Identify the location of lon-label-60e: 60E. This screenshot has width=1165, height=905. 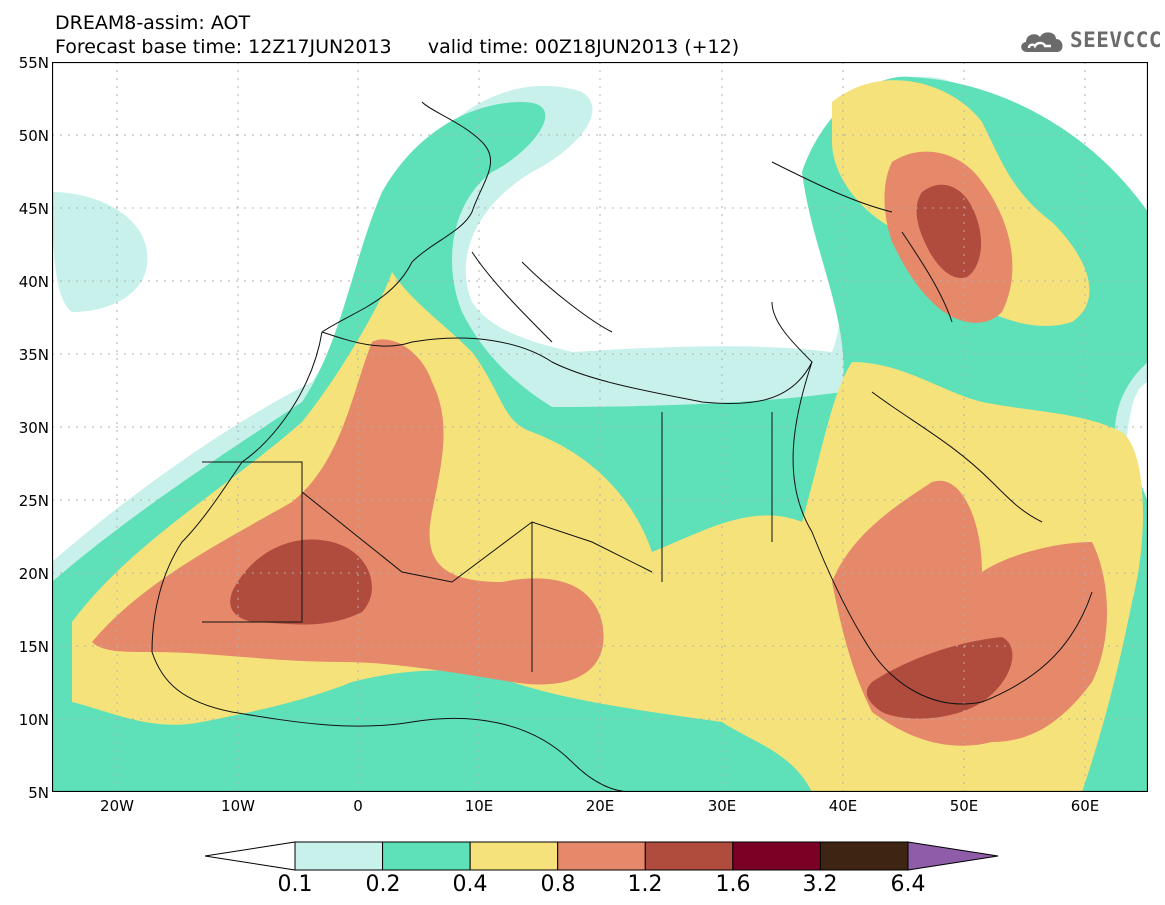
(1085, 806).